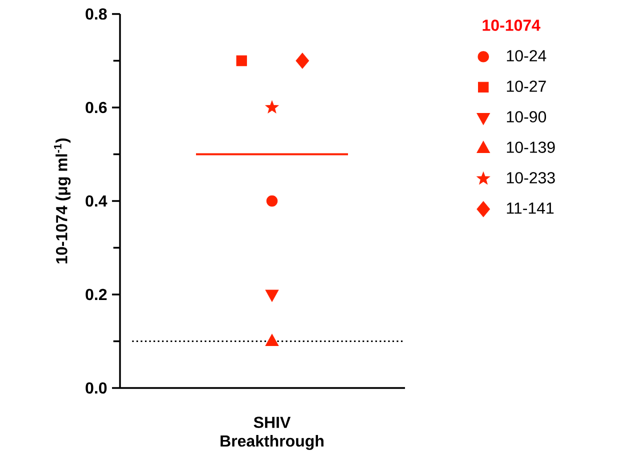  What do you see at coordinates (511, 25) in the screenshot?
I see `legend-title: 10-1074` at bounding box center [511, 25].